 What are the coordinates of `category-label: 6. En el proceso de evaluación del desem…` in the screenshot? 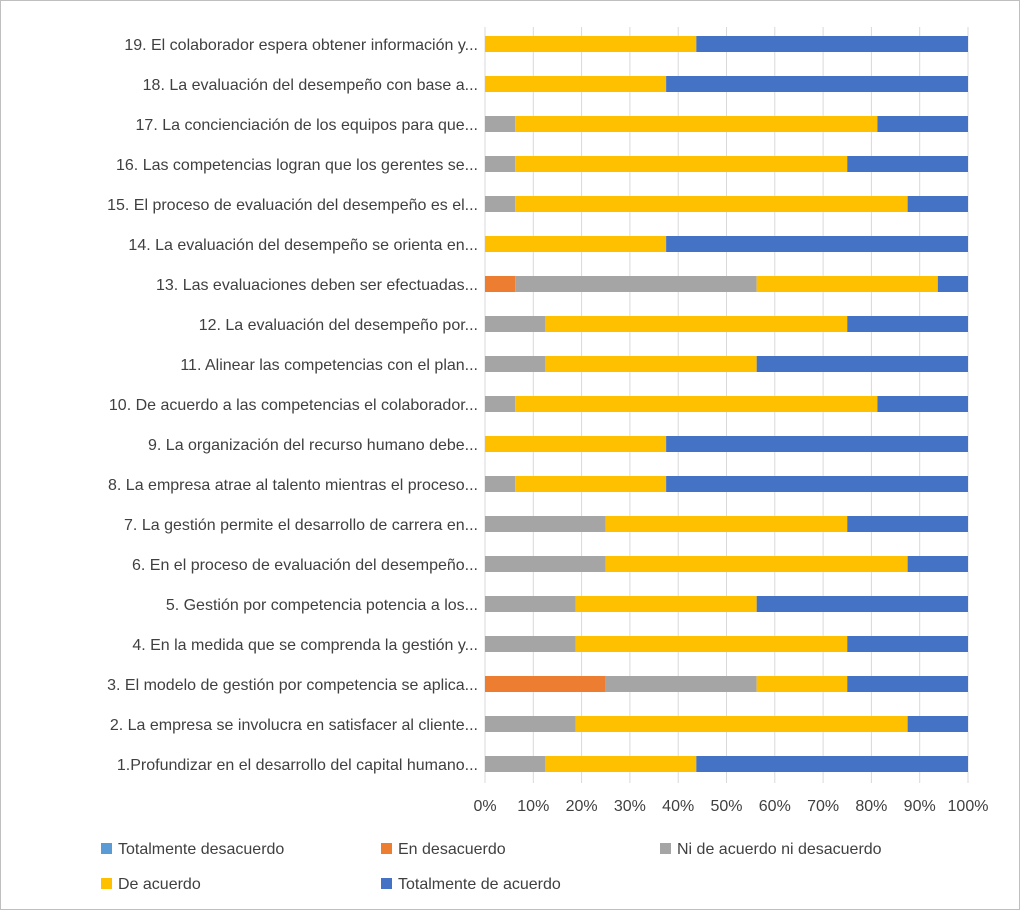 It's located at (305, 565).